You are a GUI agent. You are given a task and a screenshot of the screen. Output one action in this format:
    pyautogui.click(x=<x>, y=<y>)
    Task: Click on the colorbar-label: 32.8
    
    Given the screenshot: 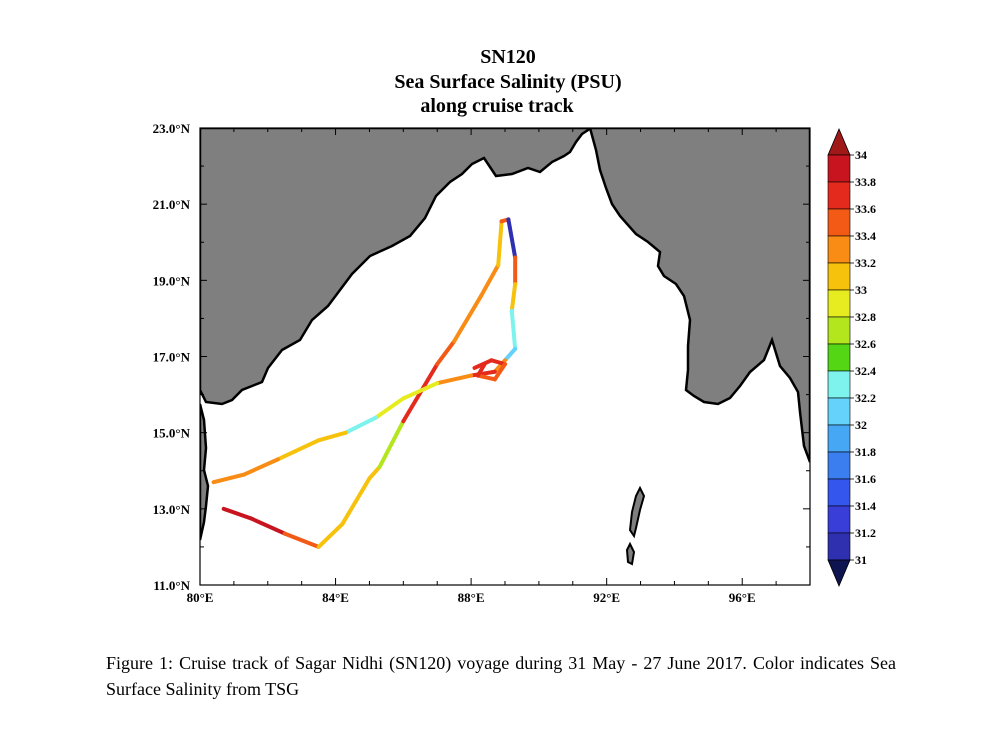 What is the action you would take?
    pyautogui.click(x=865, y=317)
    